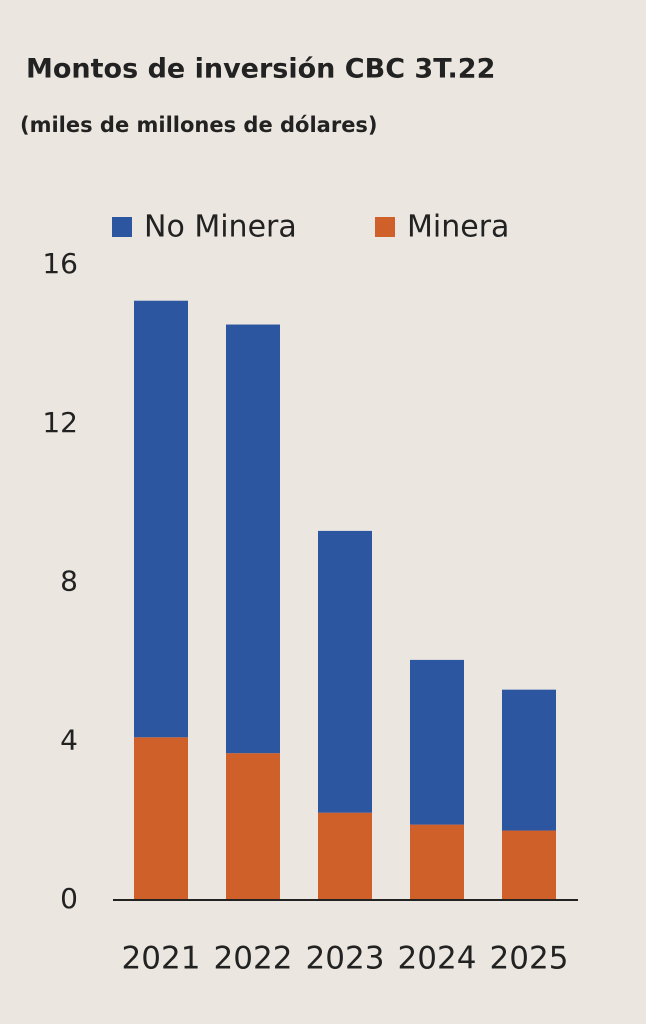 This screenshot has width=646, height=1024. What do you see at coordinates (220, 227) in the screenshot?
I see `legend-label: No Minera` at bounding box center [220, 227].